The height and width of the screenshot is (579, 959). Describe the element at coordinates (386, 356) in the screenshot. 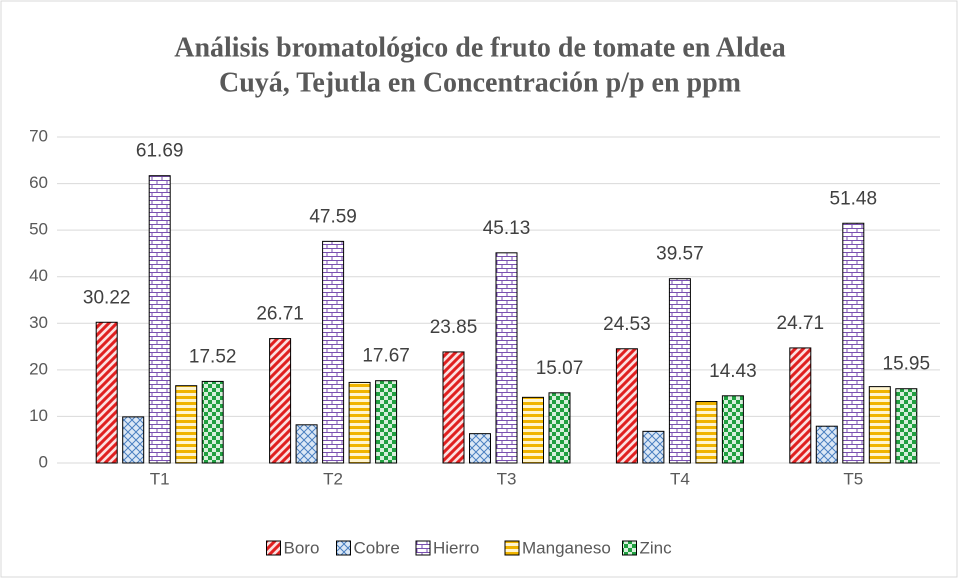

I see `data-label: 17.67` at that location.